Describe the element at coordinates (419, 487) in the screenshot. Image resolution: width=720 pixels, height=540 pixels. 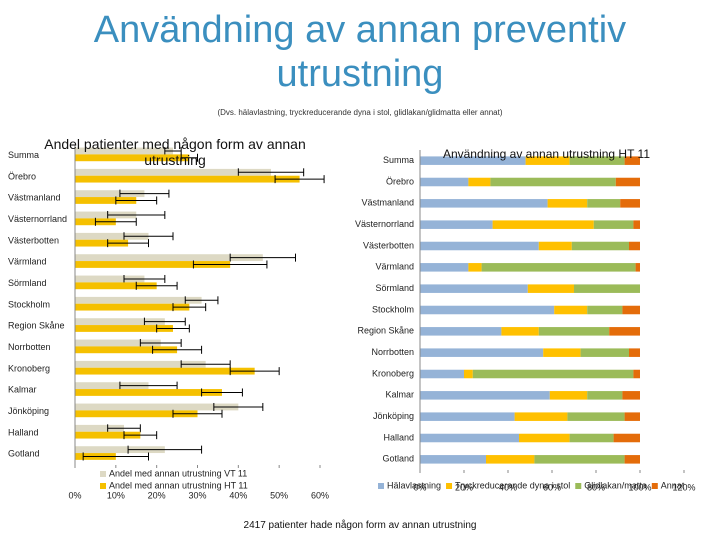
I see `x-tick-label: 0%` at that location.